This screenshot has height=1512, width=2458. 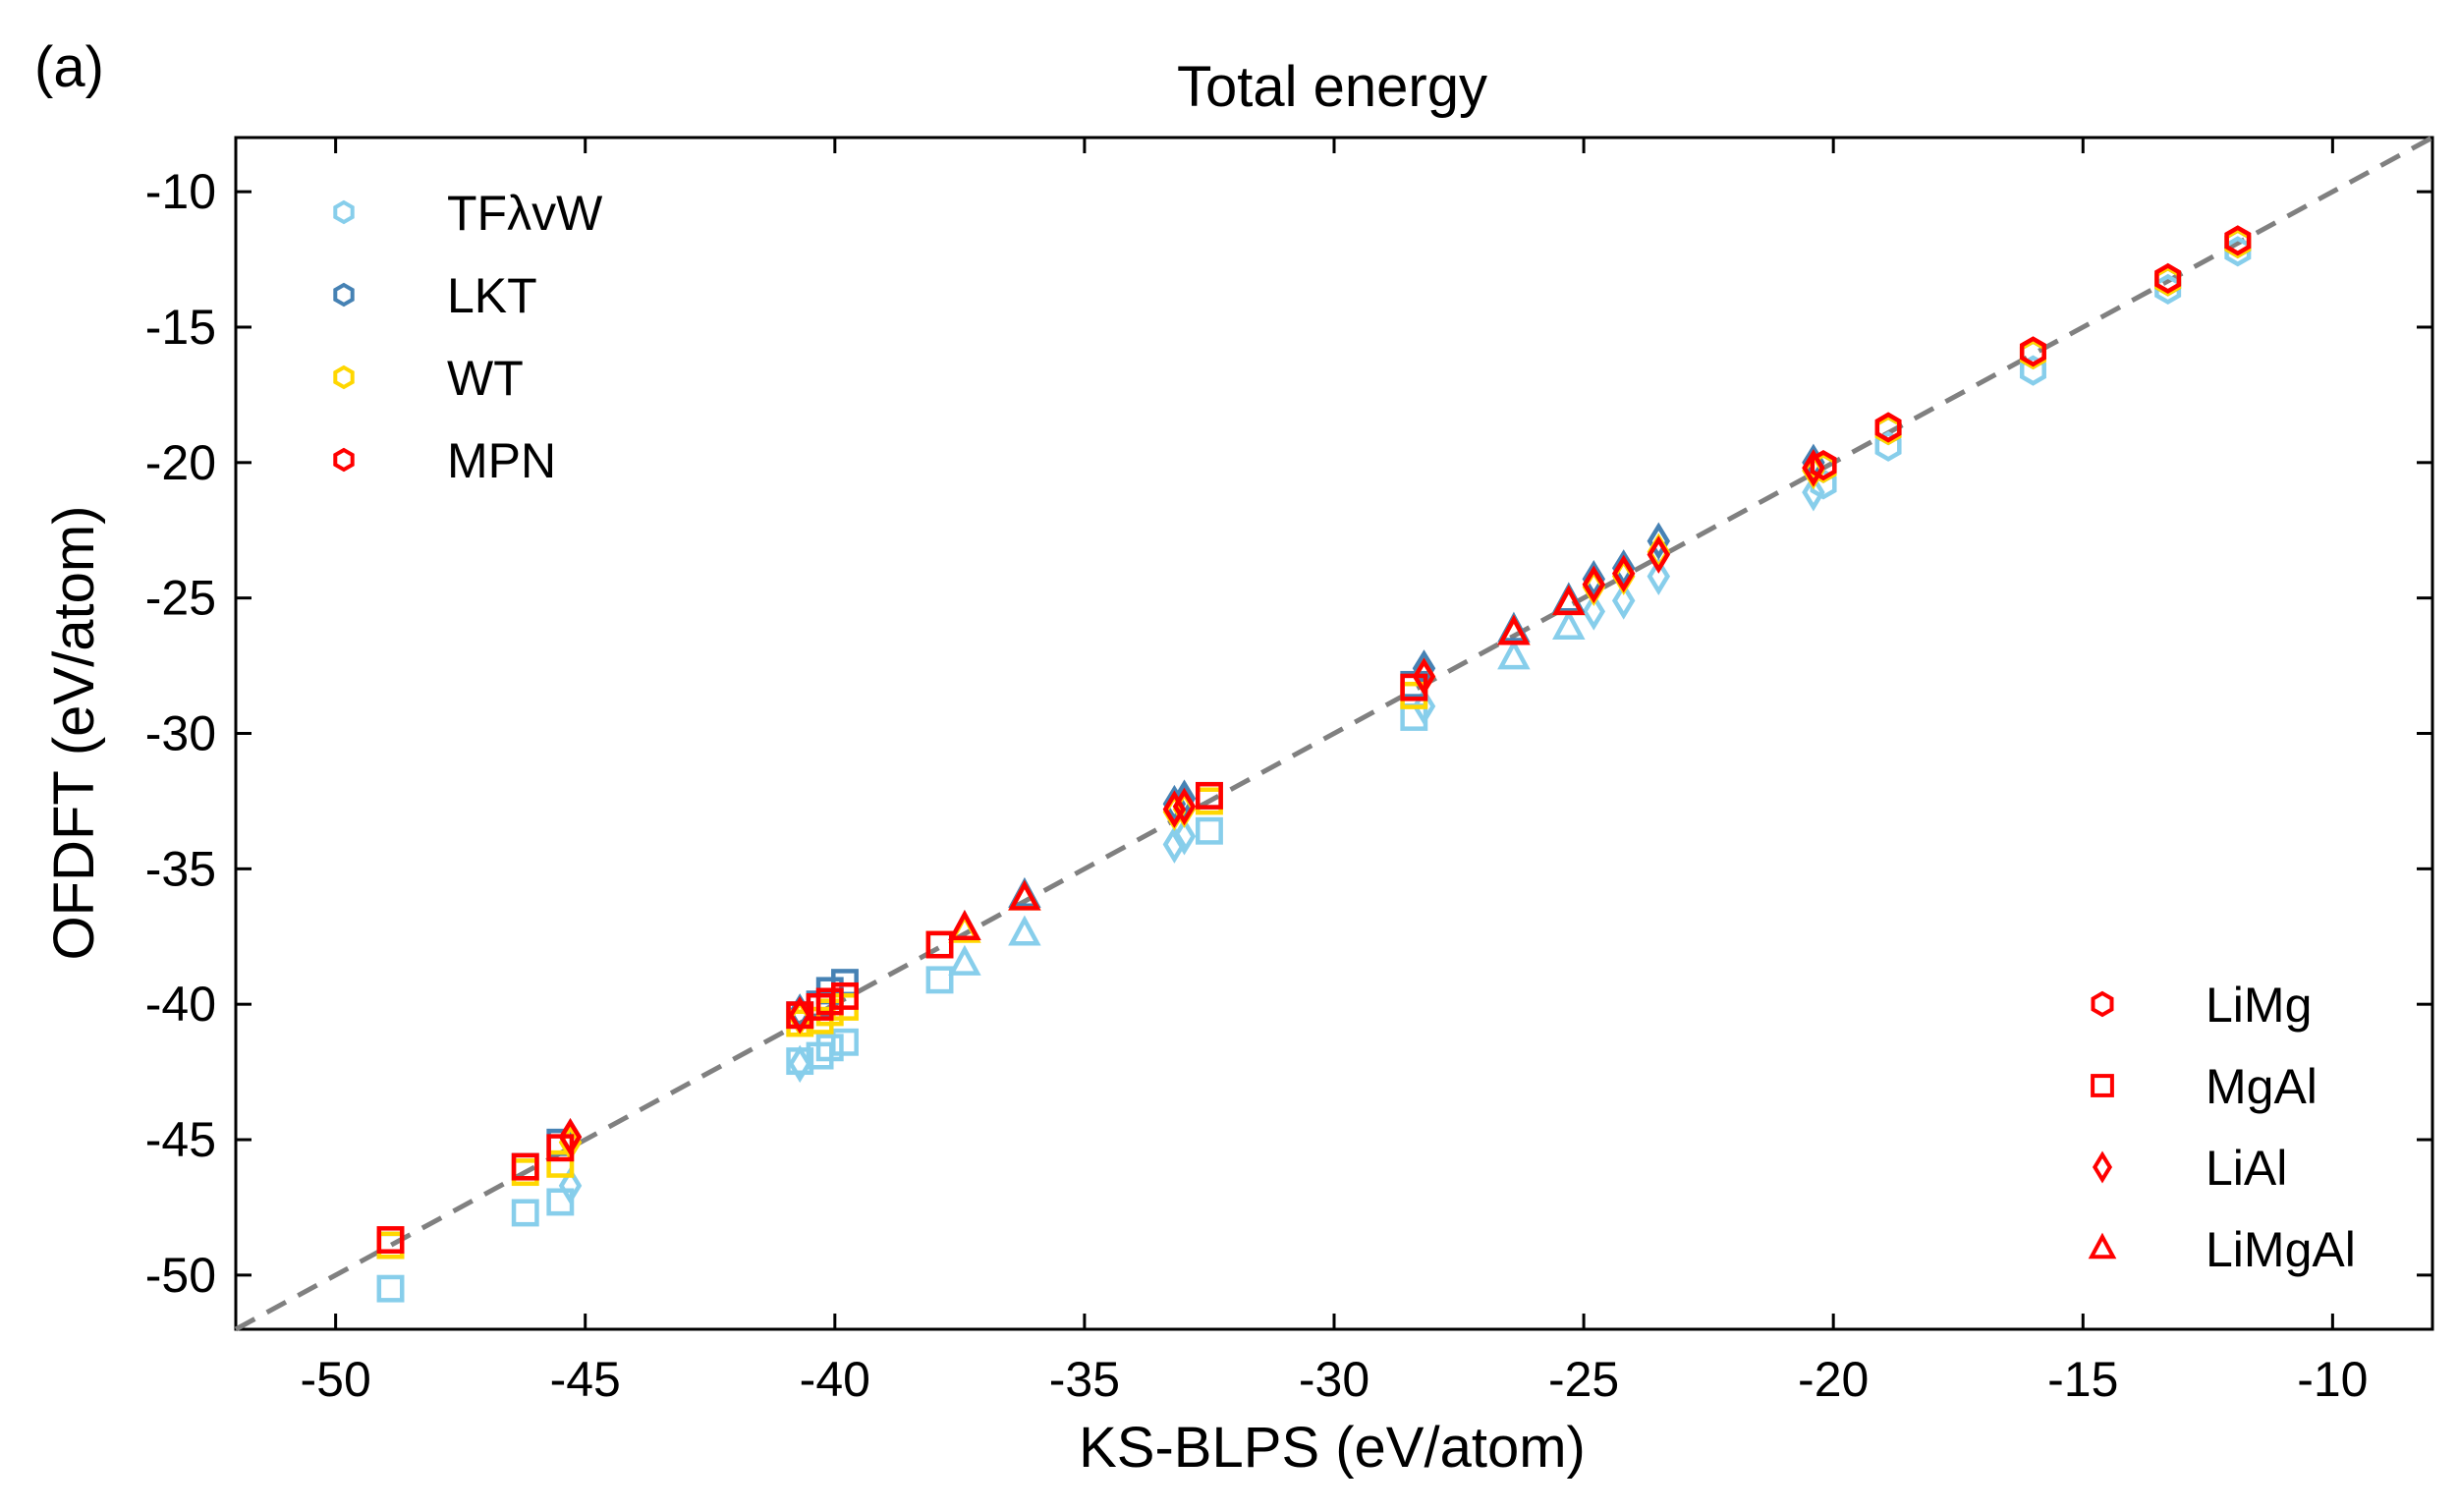 I want to click on x-tick-labels: -50 -45 -40 -35 -30 -25 -20 -15 -10, so click(x=1335, y=1379).